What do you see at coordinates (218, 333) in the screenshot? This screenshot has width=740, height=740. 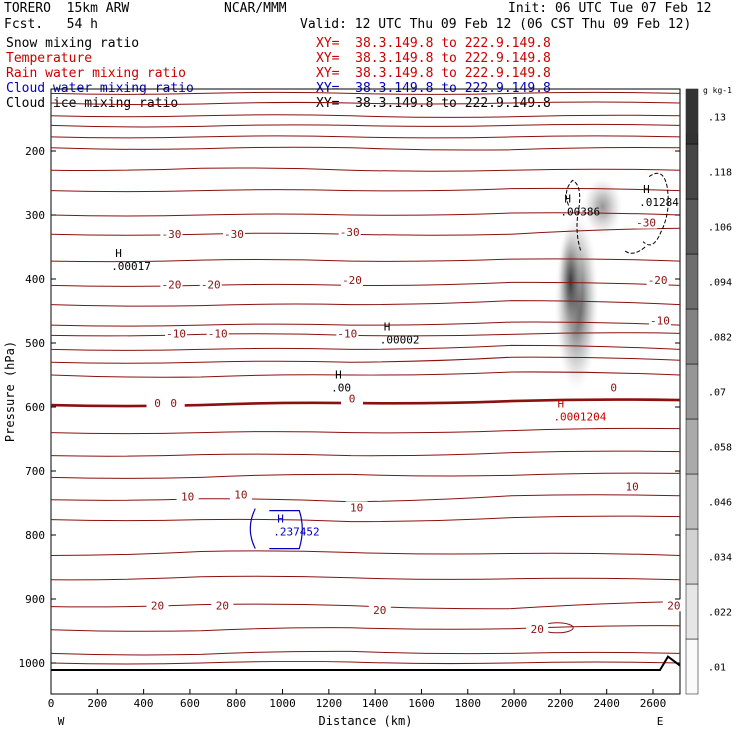 I see `isotherm-label-8: -10` at bounding box center [218, 333].